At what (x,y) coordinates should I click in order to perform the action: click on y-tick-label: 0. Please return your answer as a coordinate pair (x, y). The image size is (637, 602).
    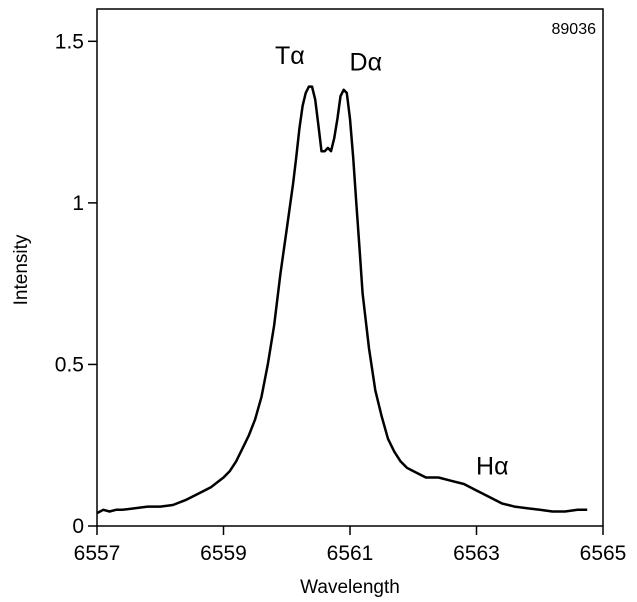
    Looking at the image, I should click on (78, 526).